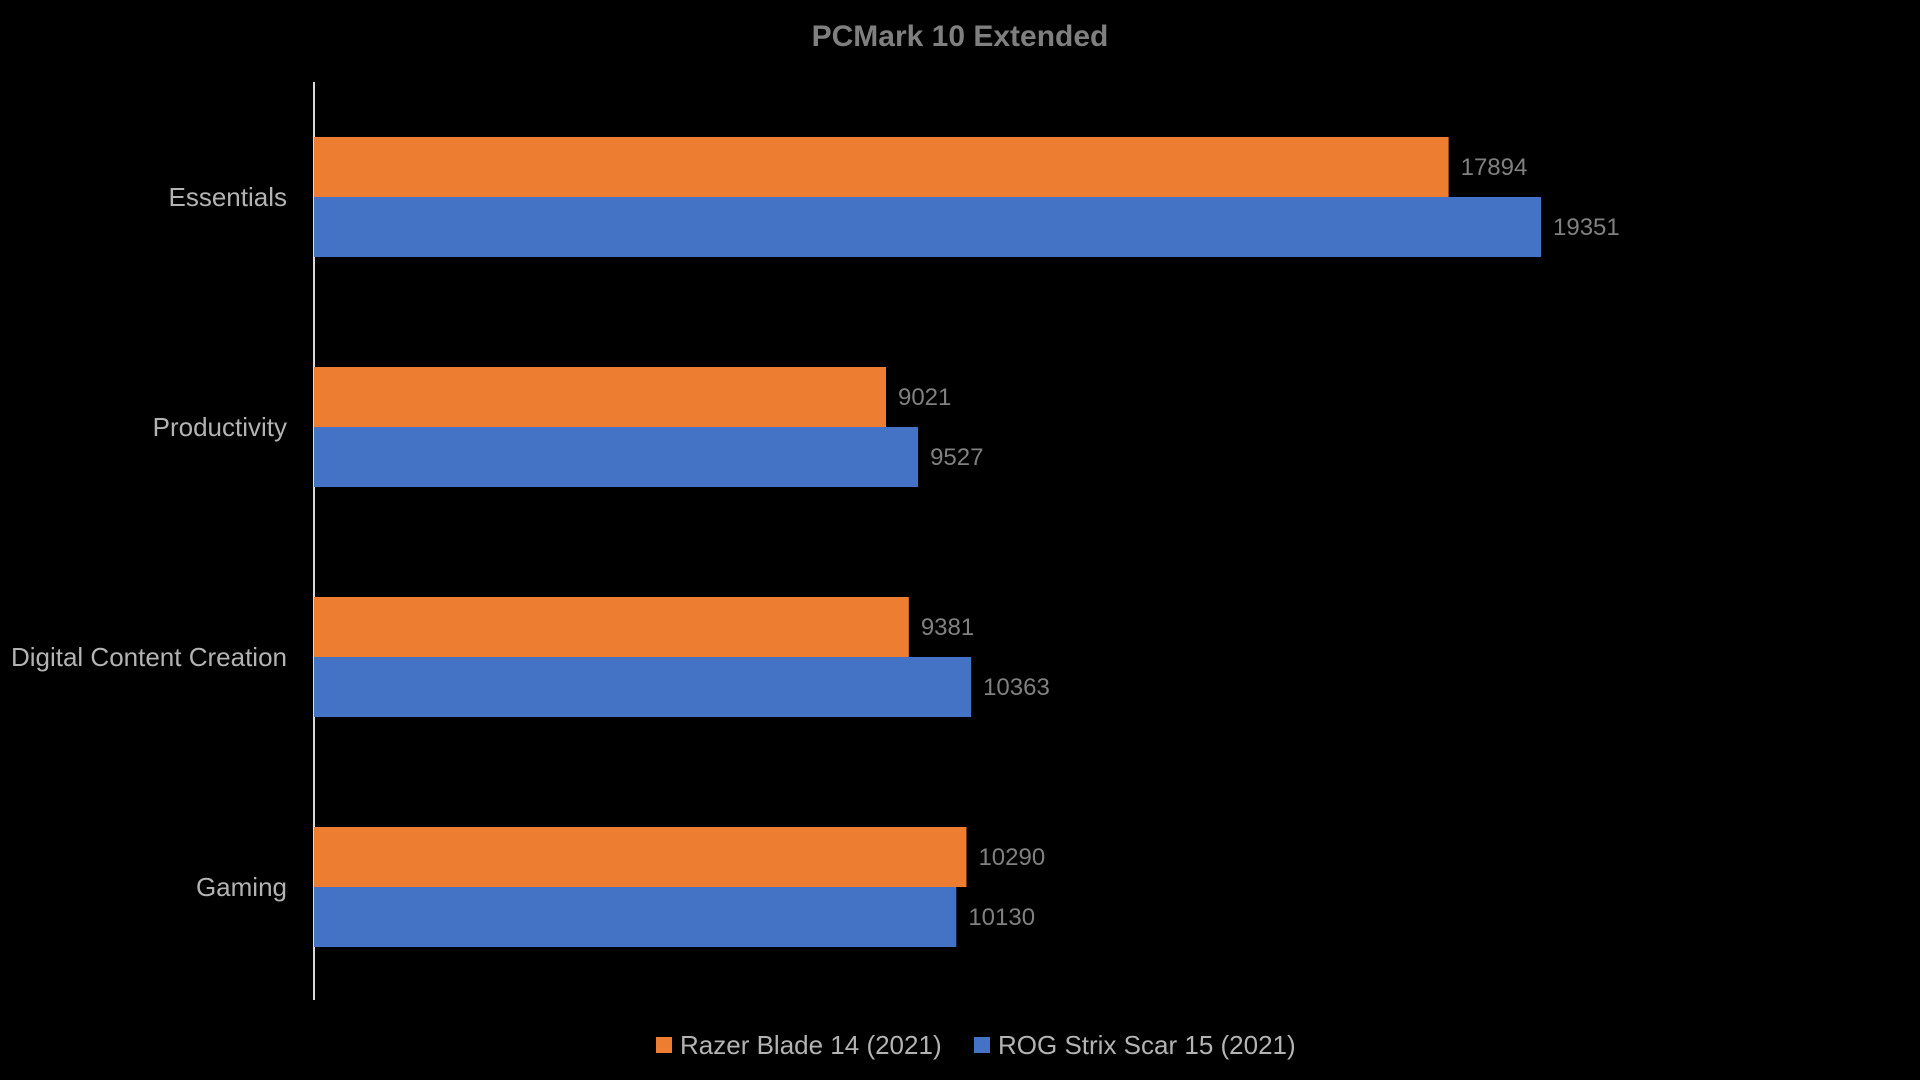 The height and width of the screenshot is (1080, 1920). I want to click on category-label-productivity: Productivity, so click(220, 427).